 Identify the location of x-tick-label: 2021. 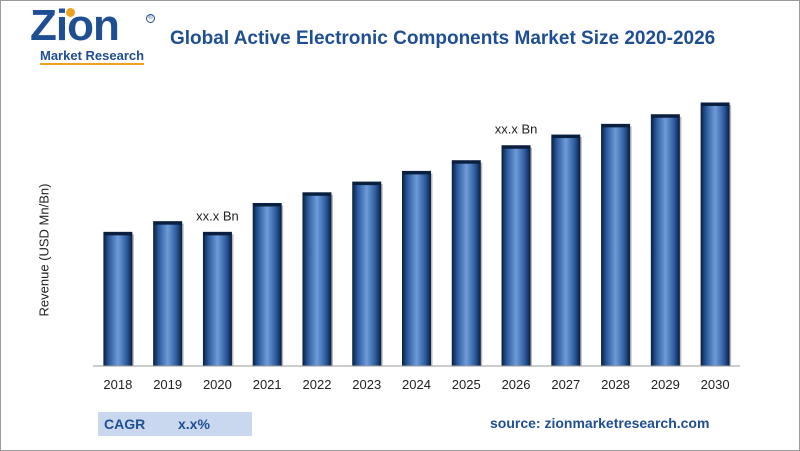
(267, 384).